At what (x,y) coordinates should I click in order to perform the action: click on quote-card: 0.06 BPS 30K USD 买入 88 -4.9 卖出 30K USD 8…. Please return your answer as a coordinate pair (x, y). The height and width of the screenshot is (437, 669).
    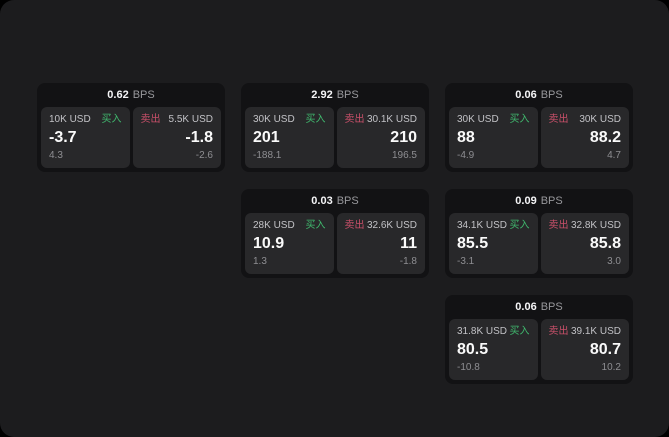
    Looking at the image, I should click on (539, 127).